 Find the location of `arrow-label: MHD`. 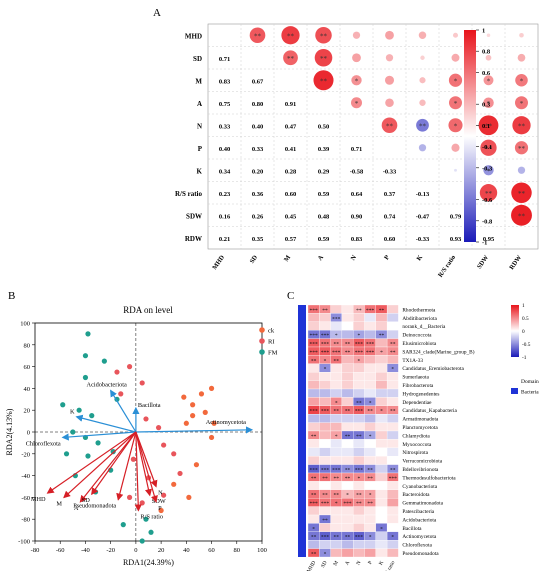

arrow-label: MHD is located at coordinates (38, 499).